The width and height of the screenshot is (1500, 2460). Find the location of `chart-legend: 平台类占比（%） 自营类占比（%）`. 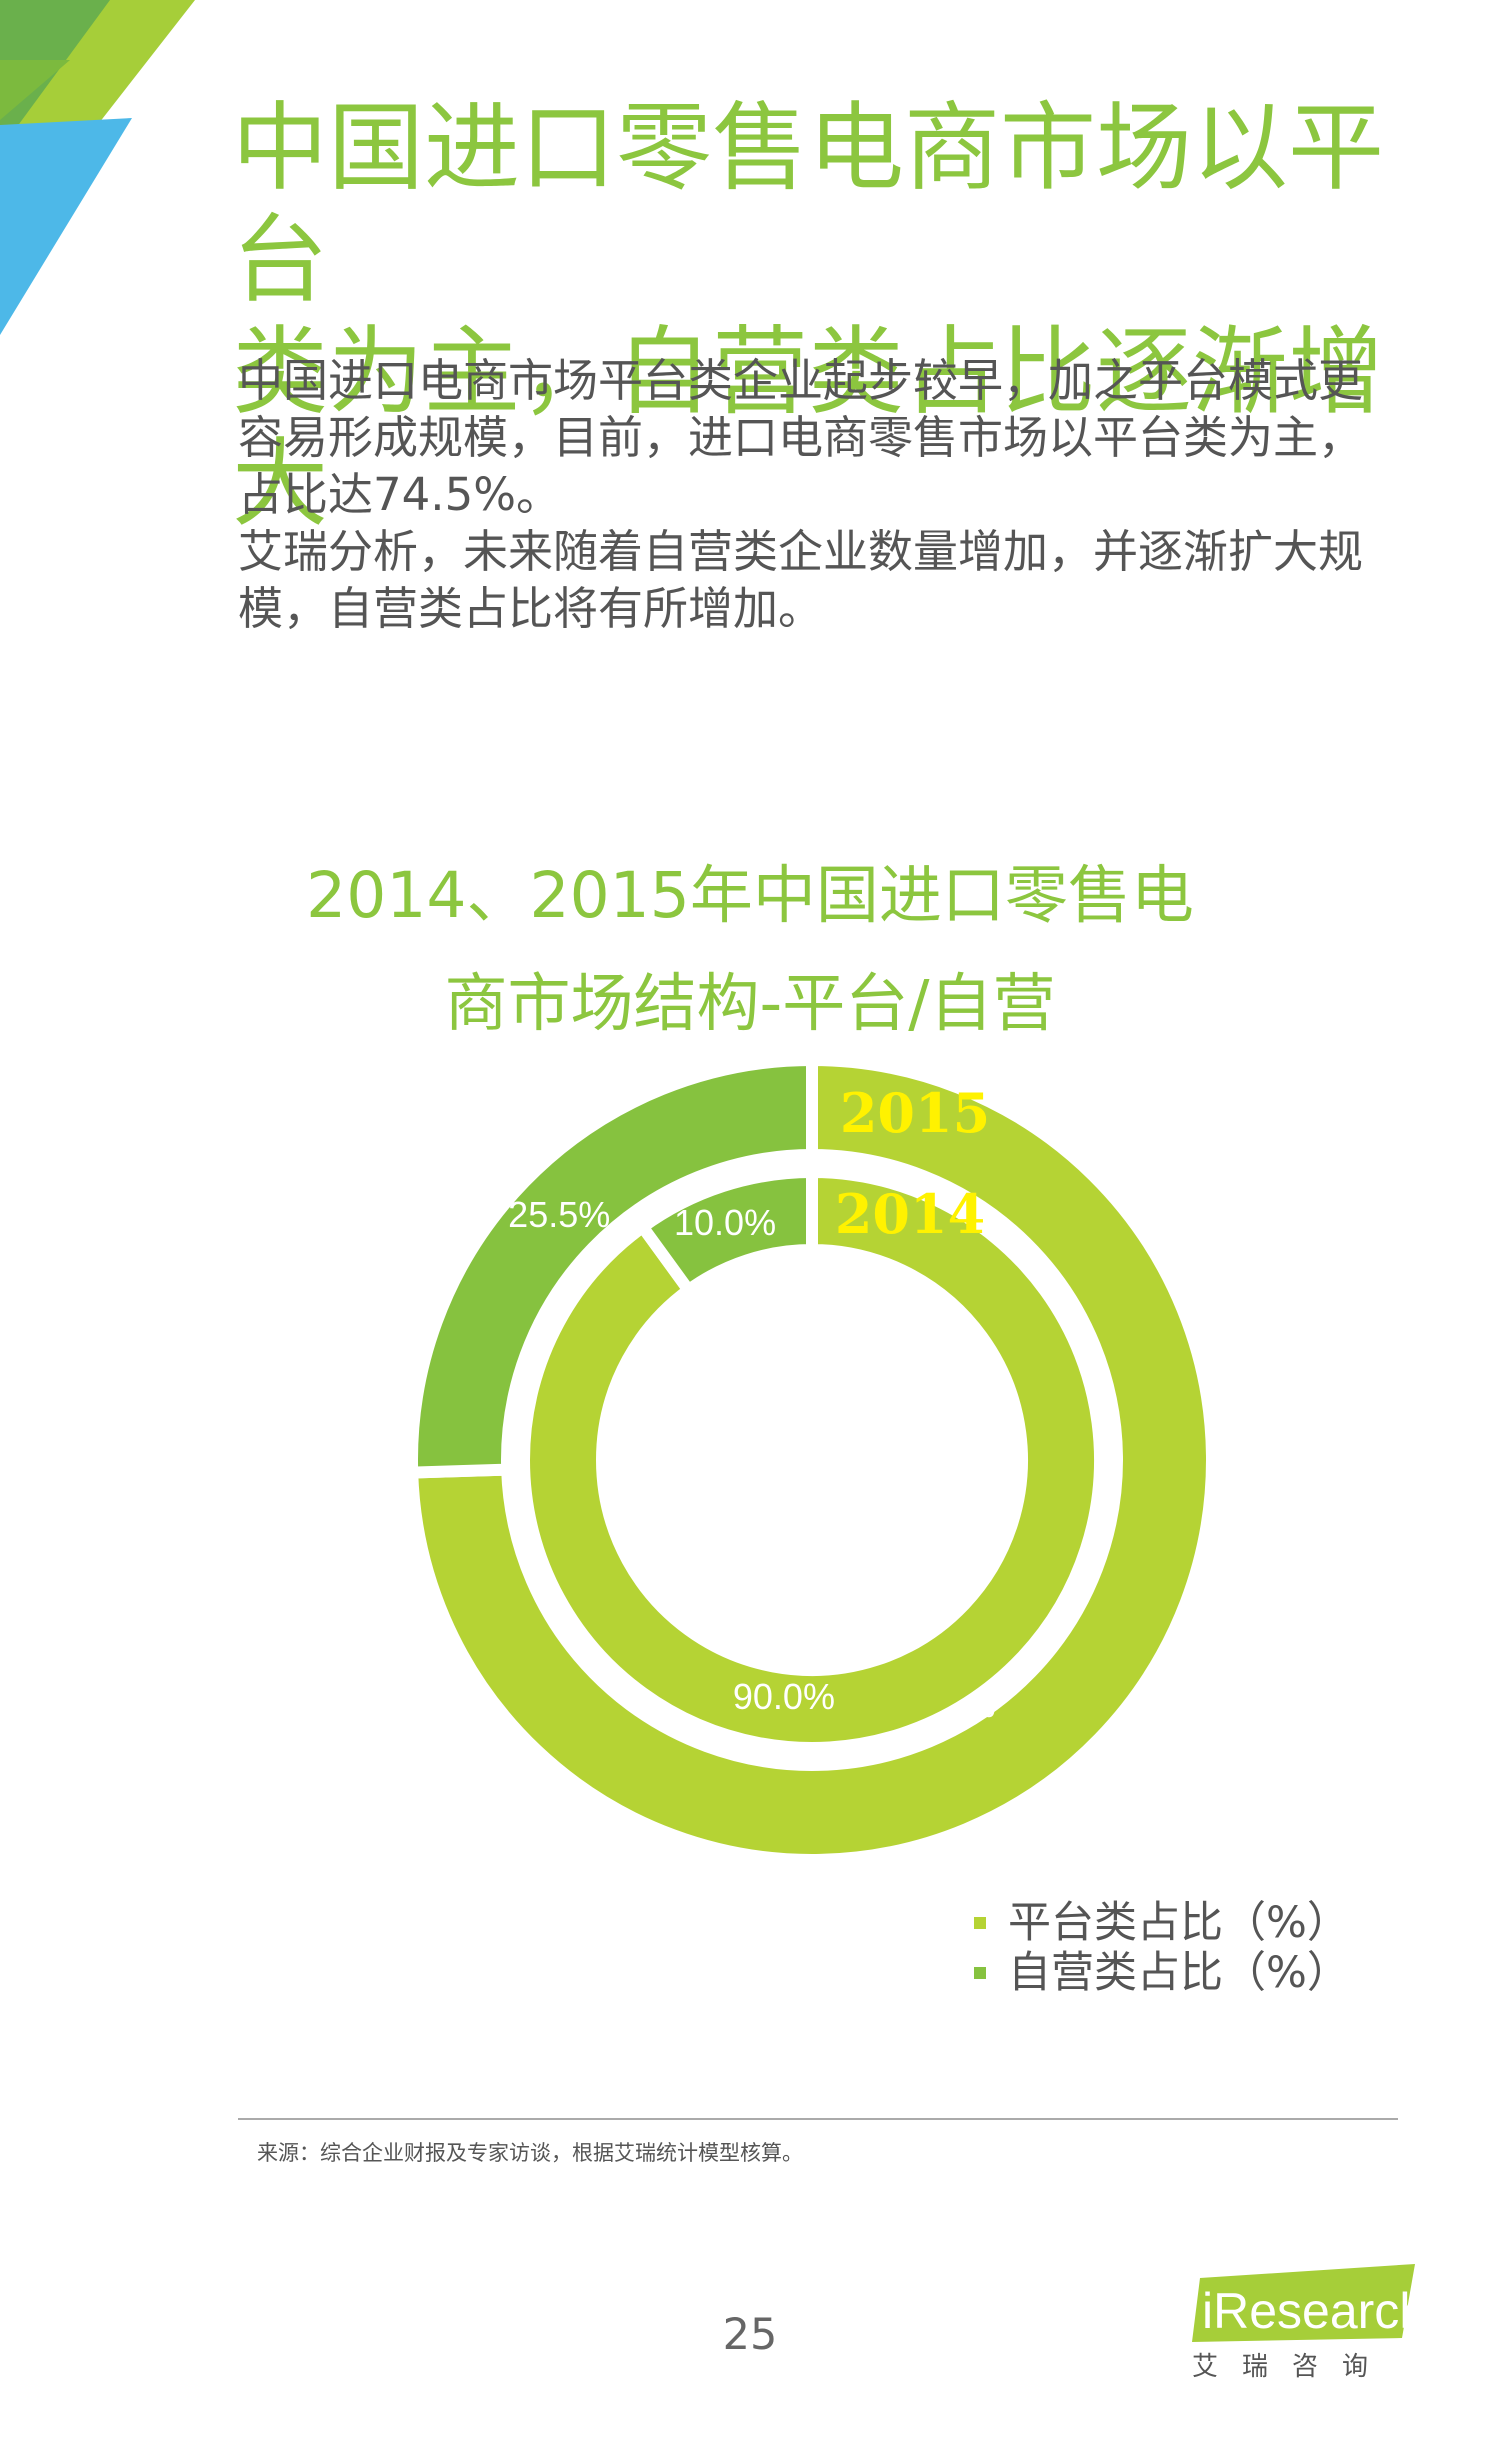

chart-legend: 平台类占比（%） 自营类占比（%） is located at coordinates (1162, 1948).